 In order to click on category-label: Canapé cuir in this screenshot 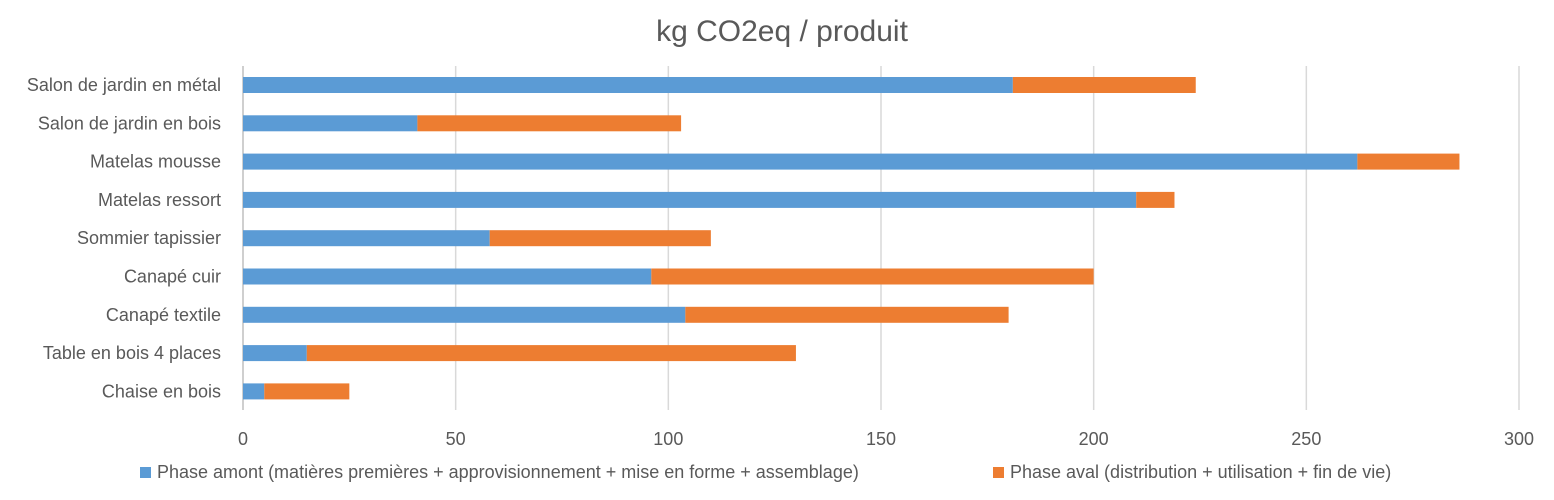, I will do `click(172, 277)`.